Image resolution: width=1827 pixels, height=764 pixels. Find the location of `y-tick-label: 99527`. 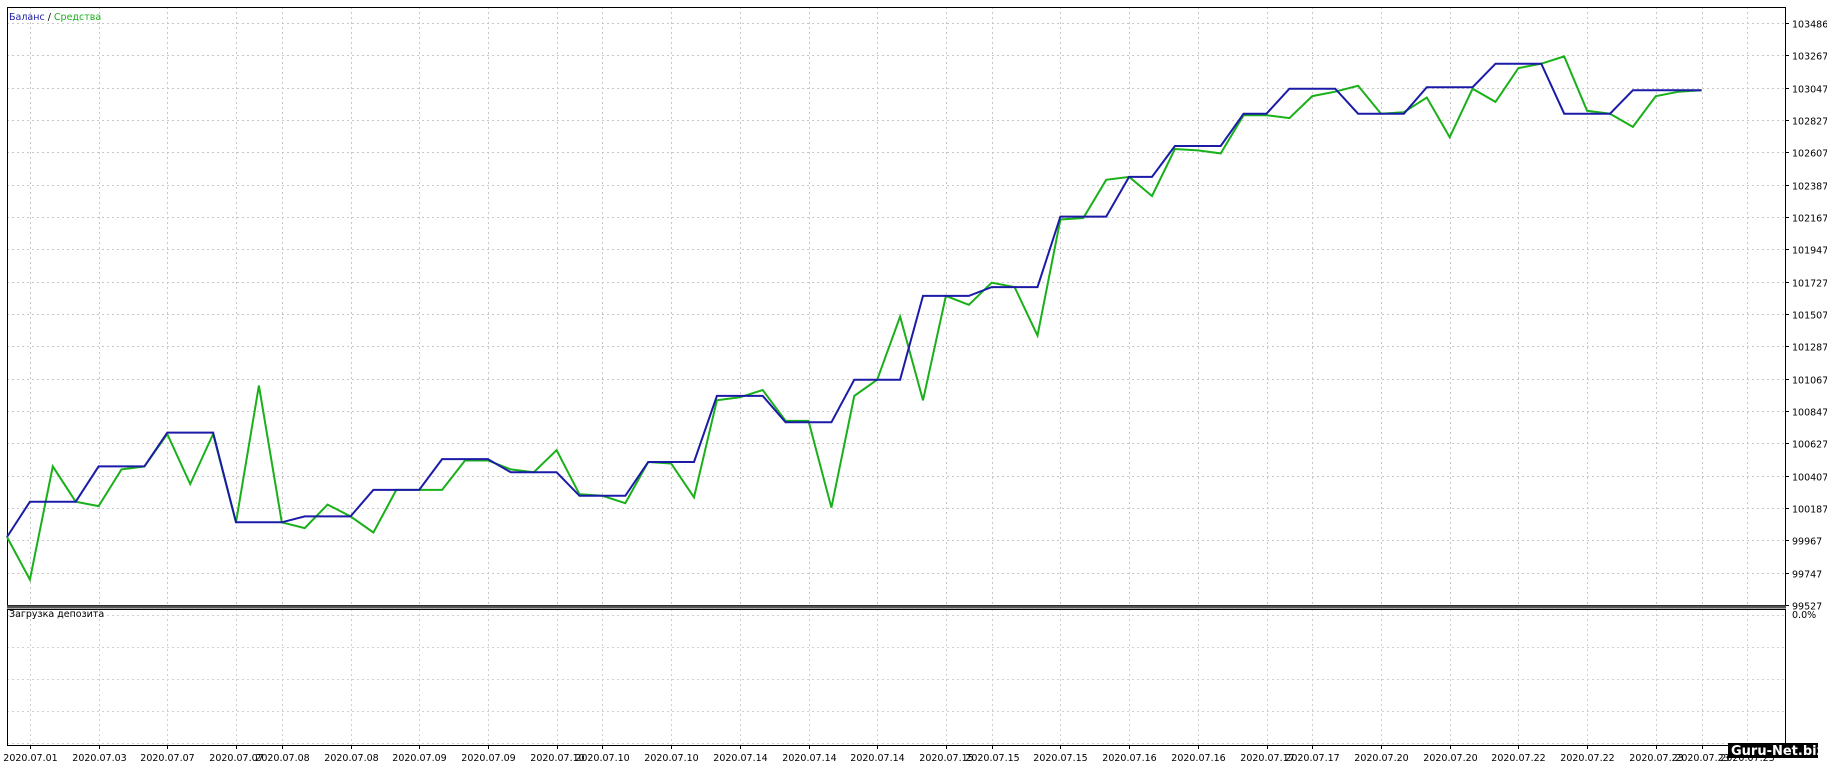

y-tick-label: 99527 is located at coordinates (1807, 607).